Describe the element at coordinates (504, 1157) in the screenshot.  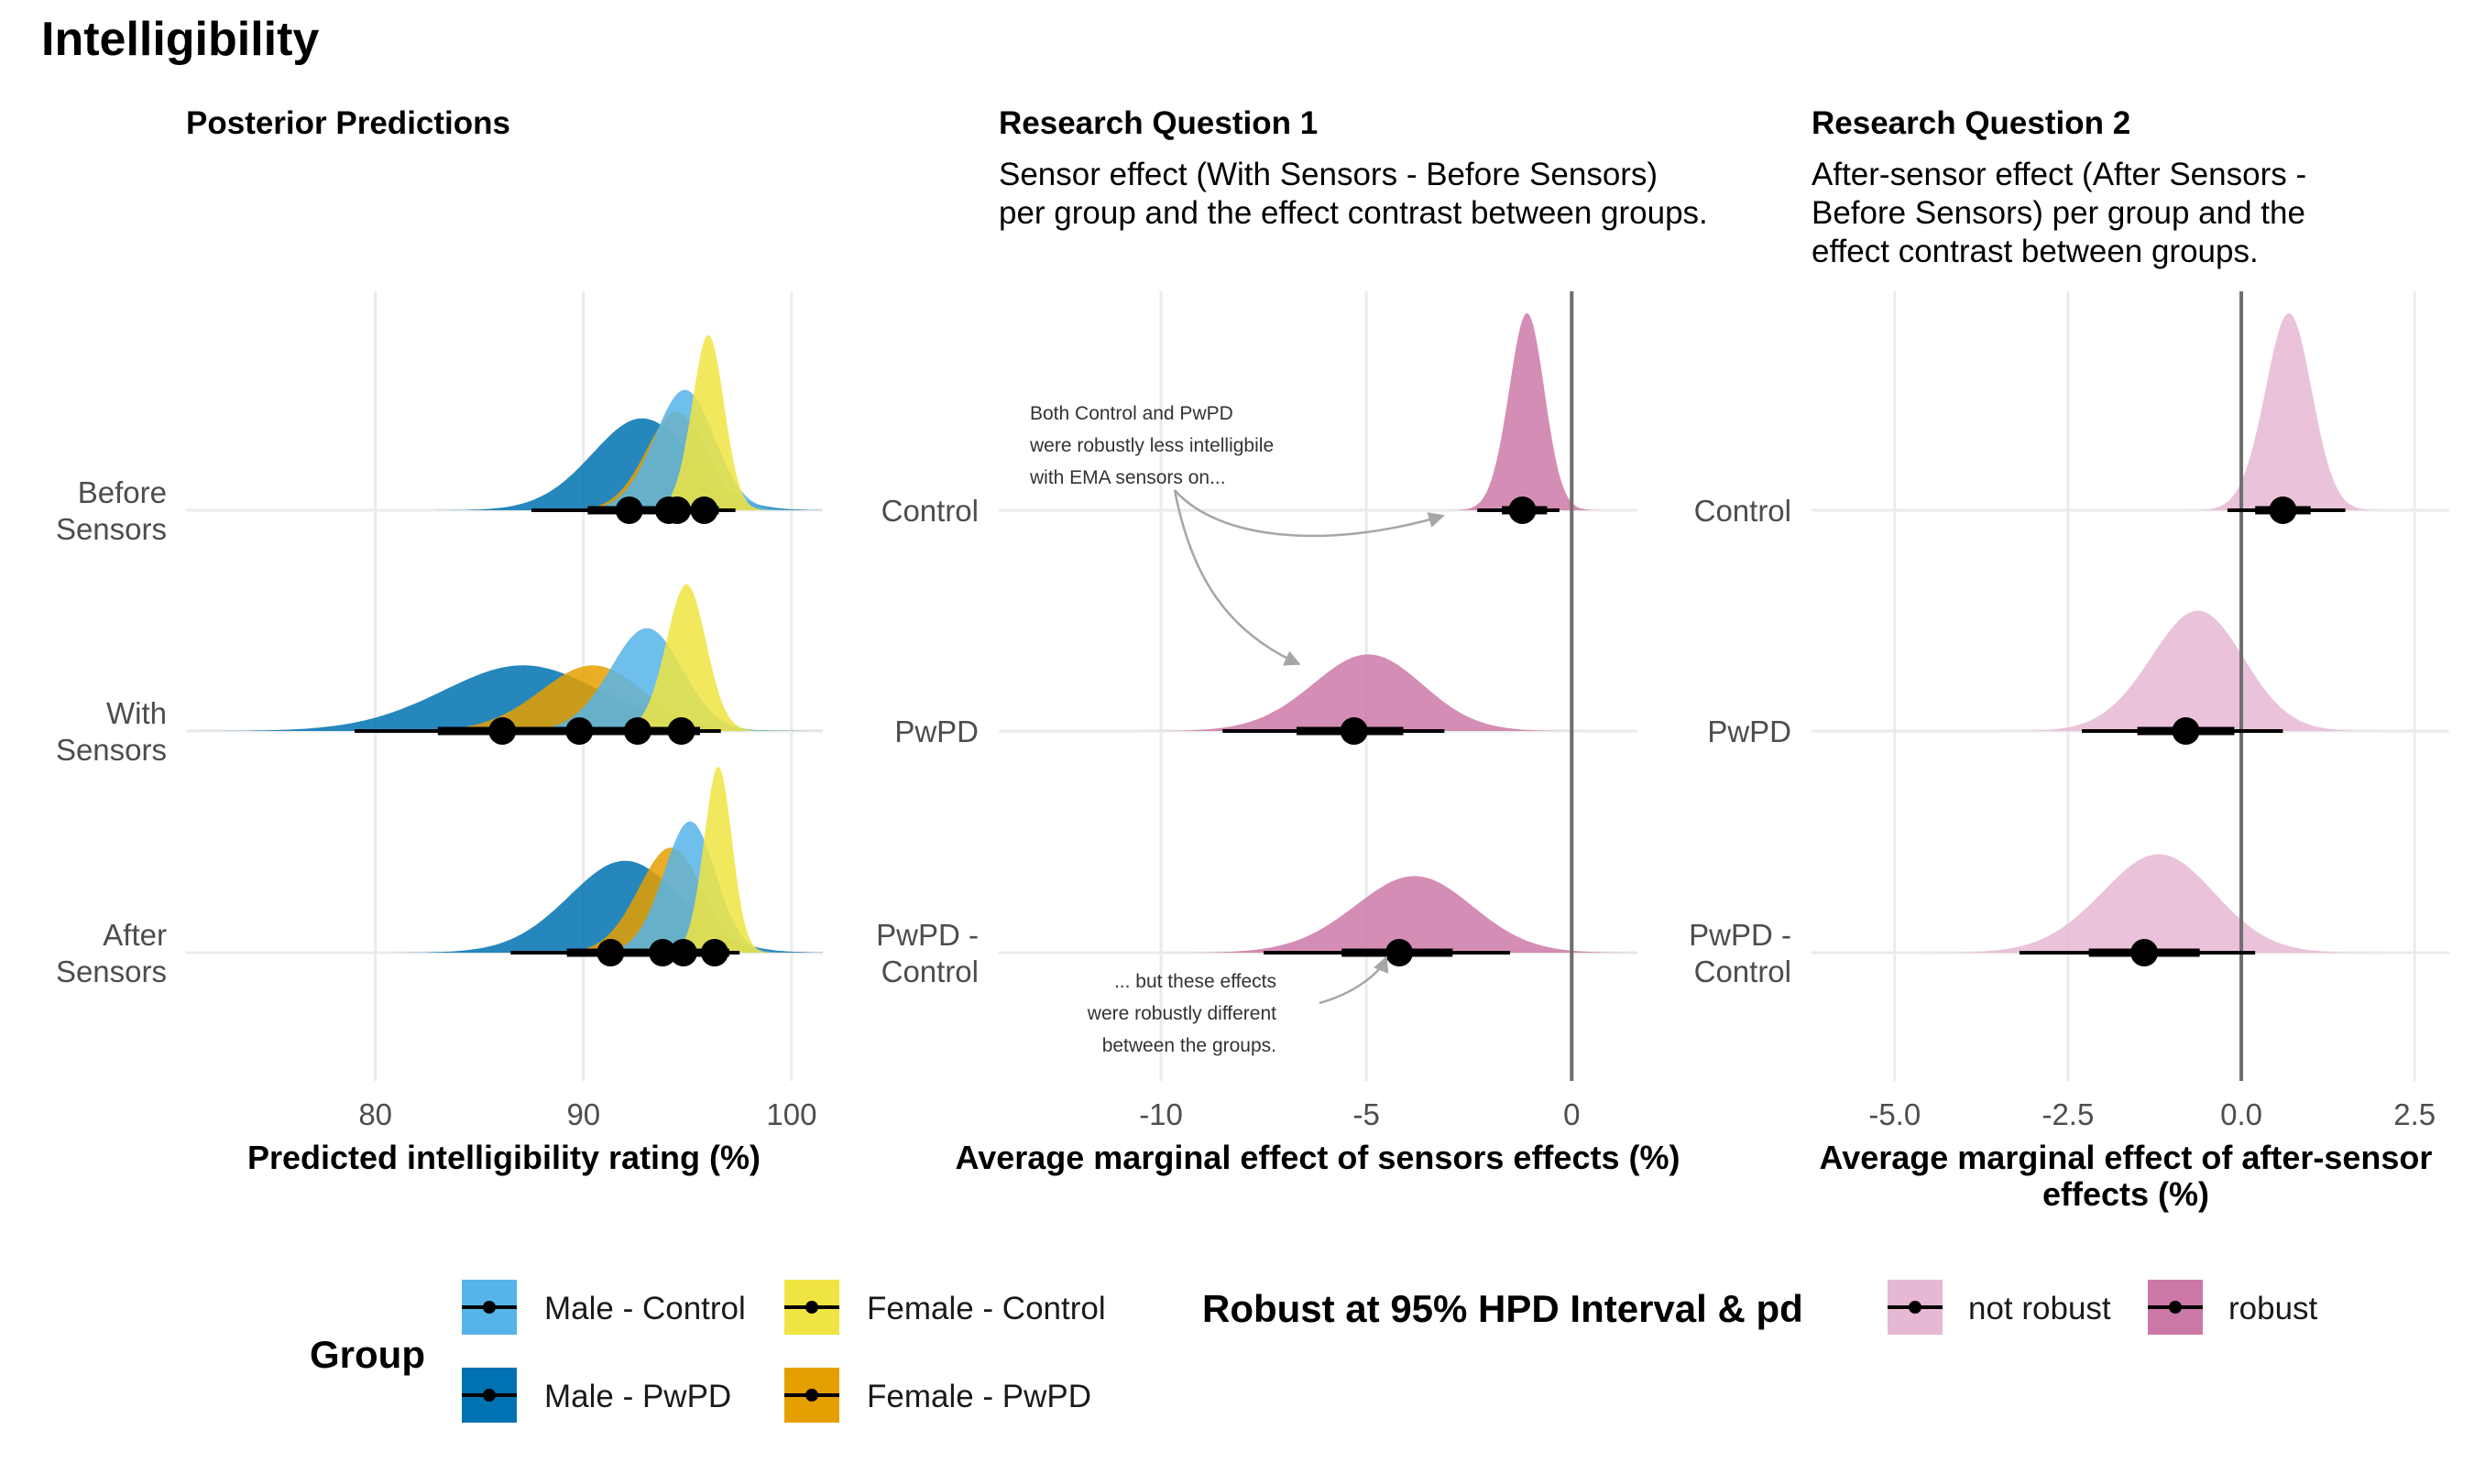
I see `x-axis-label: Predicted intelligibility rating (%)` at that location.